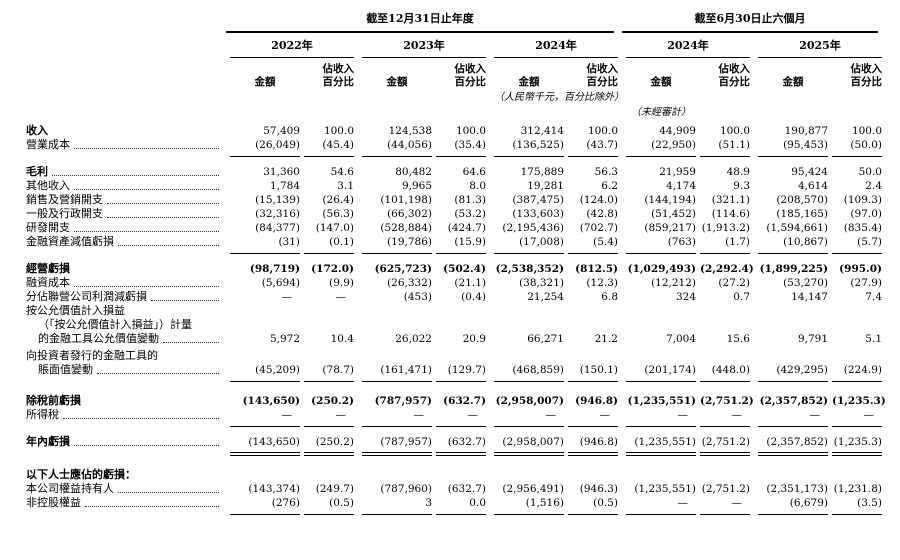 Image resolution: width=900 pixels, height=560 pixels. What do you see at coordinates (802, 214) in the screenshot?
I see `cell-value: (185,165)` at bounding box center [802, 214].